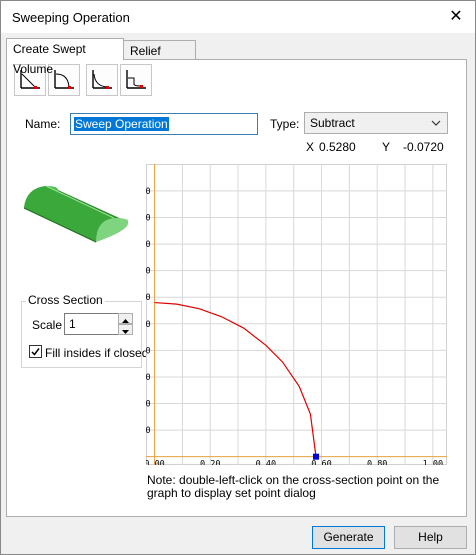 The width and height of the screenshot is (476, 555). What do you see at coordinates (148, 351) in the screenshot?
I see `y-tick-label: 0.40` at bounding box center [148, 351].